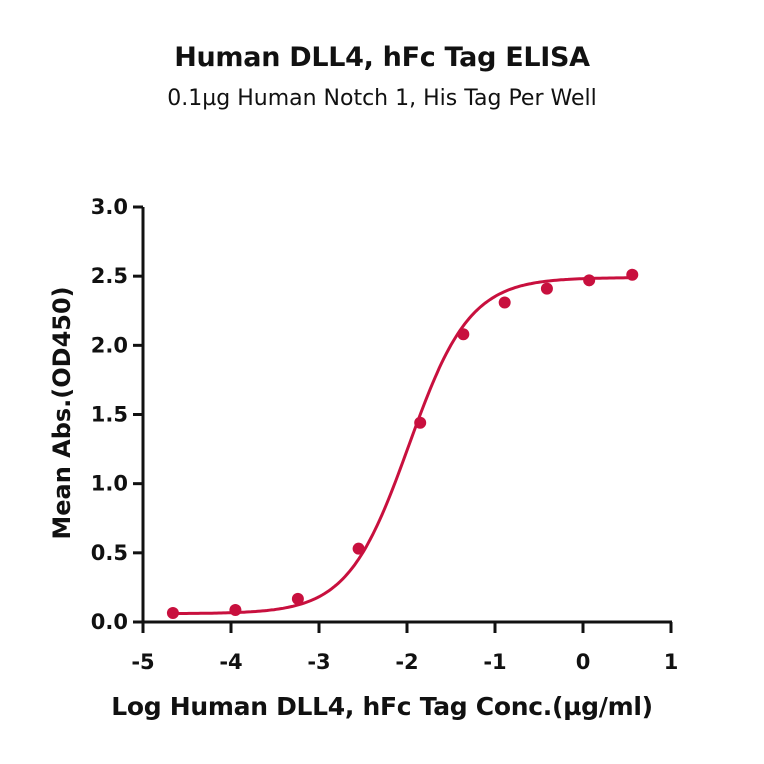  I want to click on y-tick-label: 0.0, so click(109, 622).